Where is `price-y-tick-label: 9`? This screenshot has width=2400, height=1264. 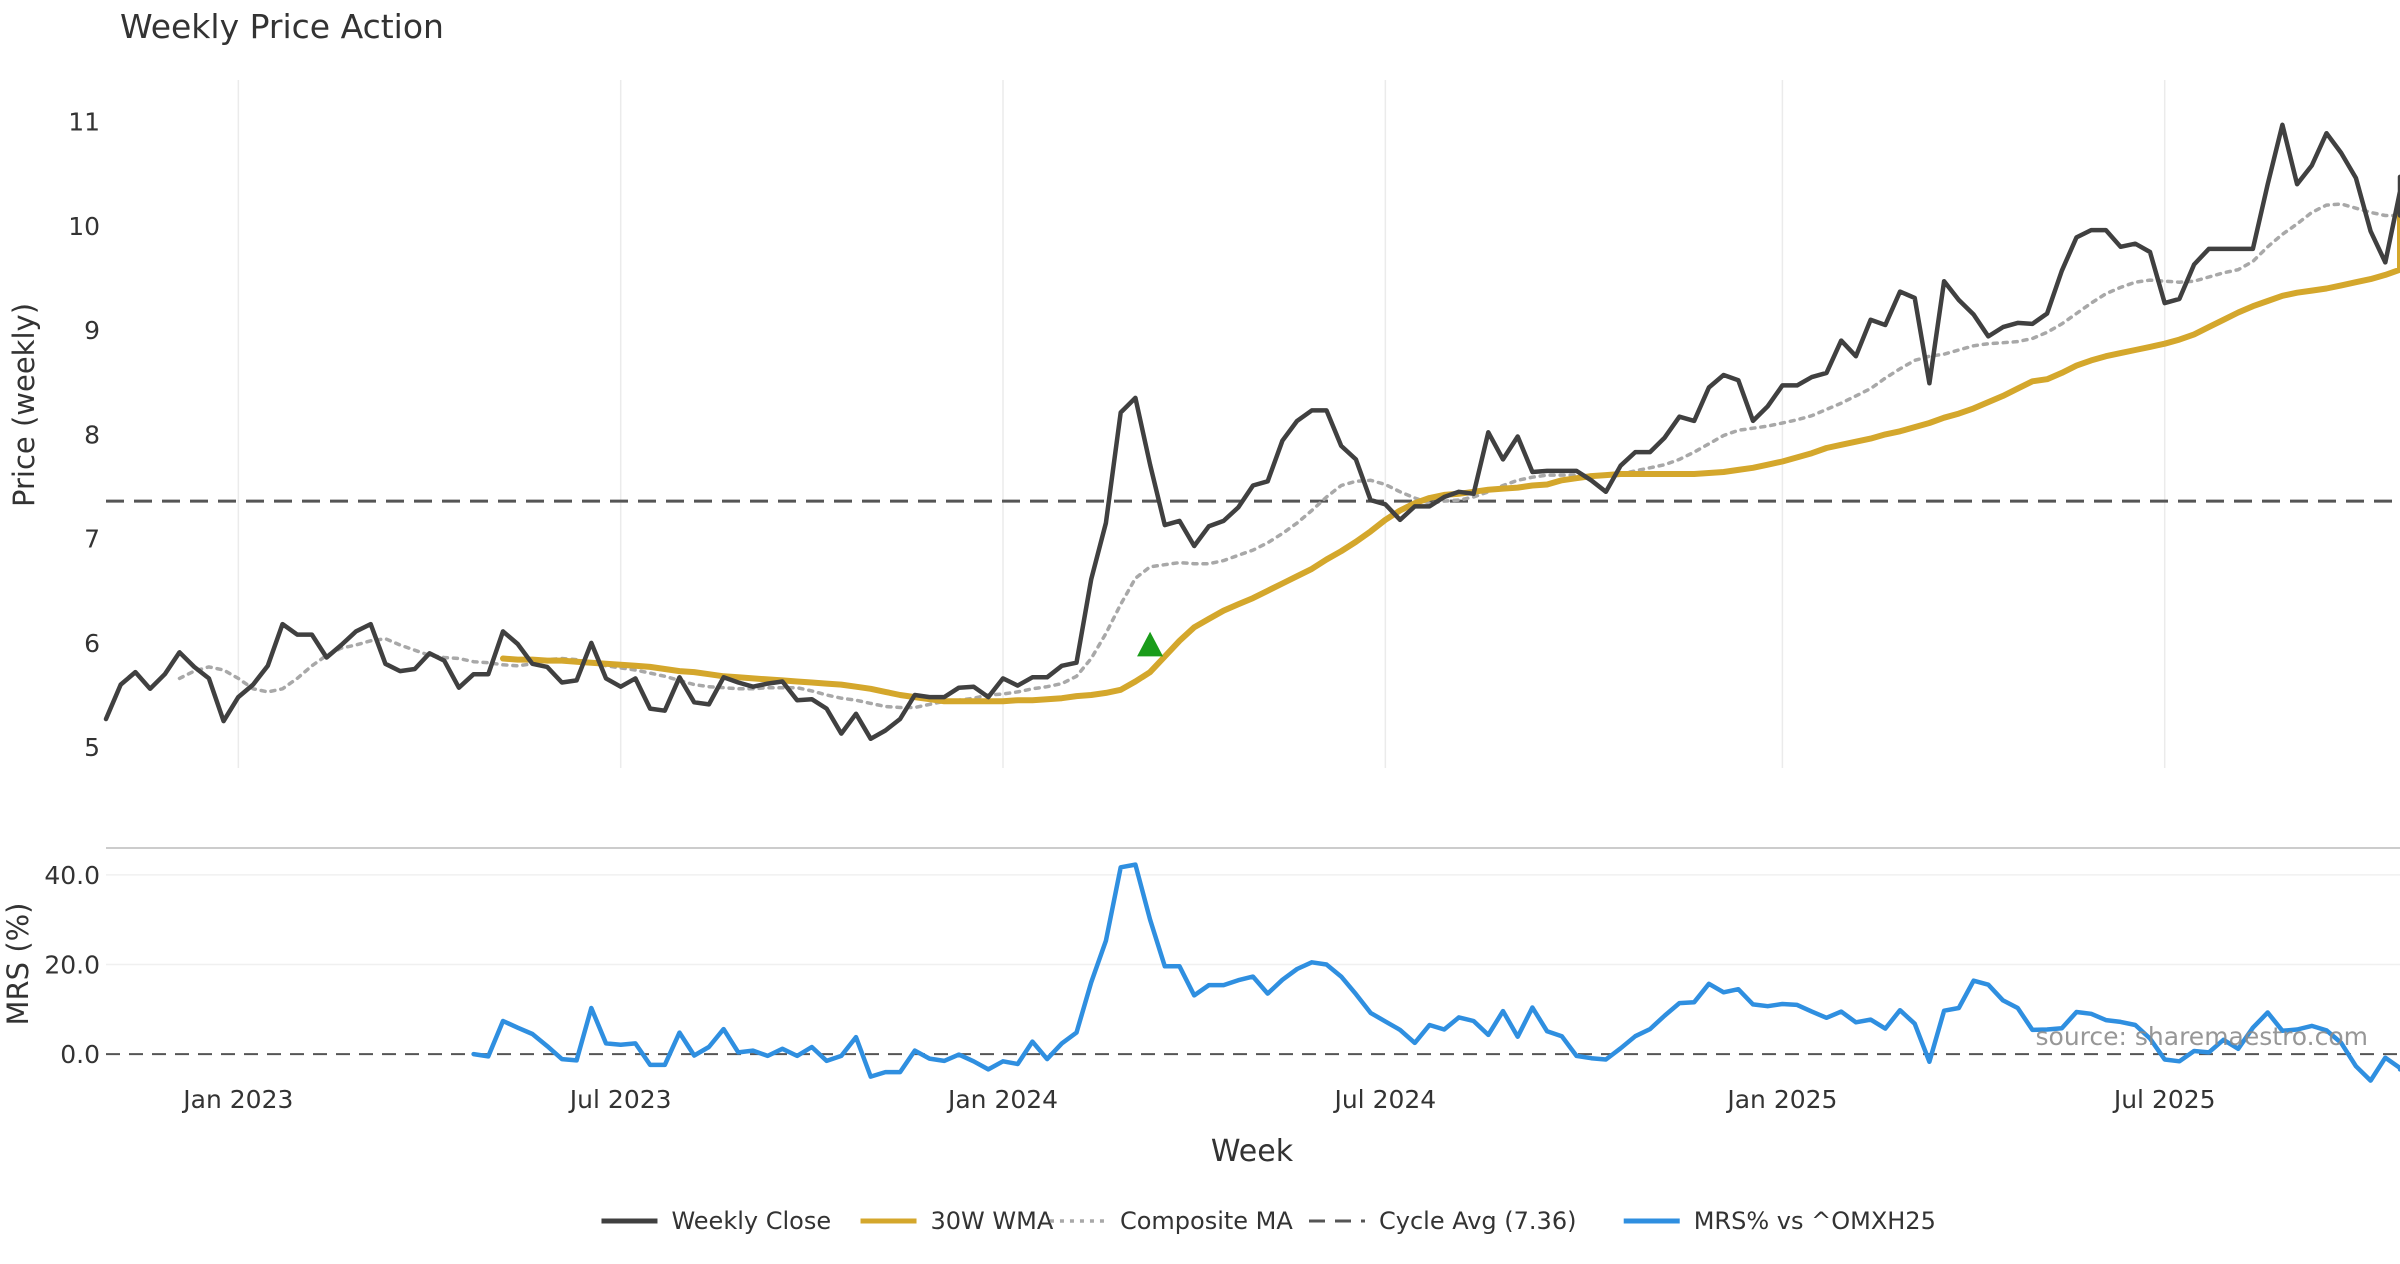
price-y-tick-label: 9 is located at coordinates (92, 330).